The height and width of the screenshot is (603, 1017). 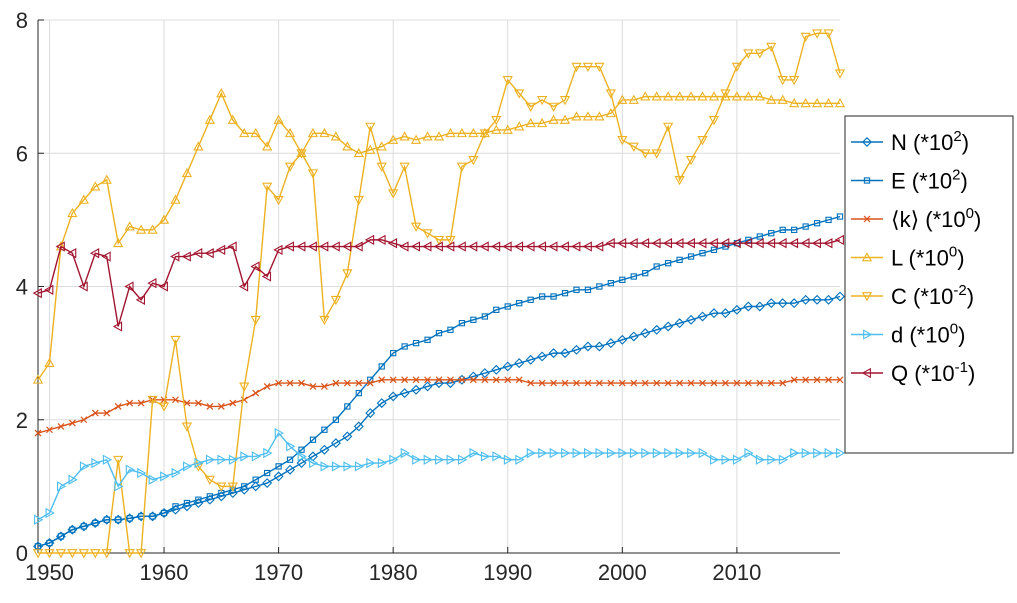 What do you see at coordinates (930, 141) in the screenshot?
I see `legend-label: N (*102)` at bounding box center [930, 141].